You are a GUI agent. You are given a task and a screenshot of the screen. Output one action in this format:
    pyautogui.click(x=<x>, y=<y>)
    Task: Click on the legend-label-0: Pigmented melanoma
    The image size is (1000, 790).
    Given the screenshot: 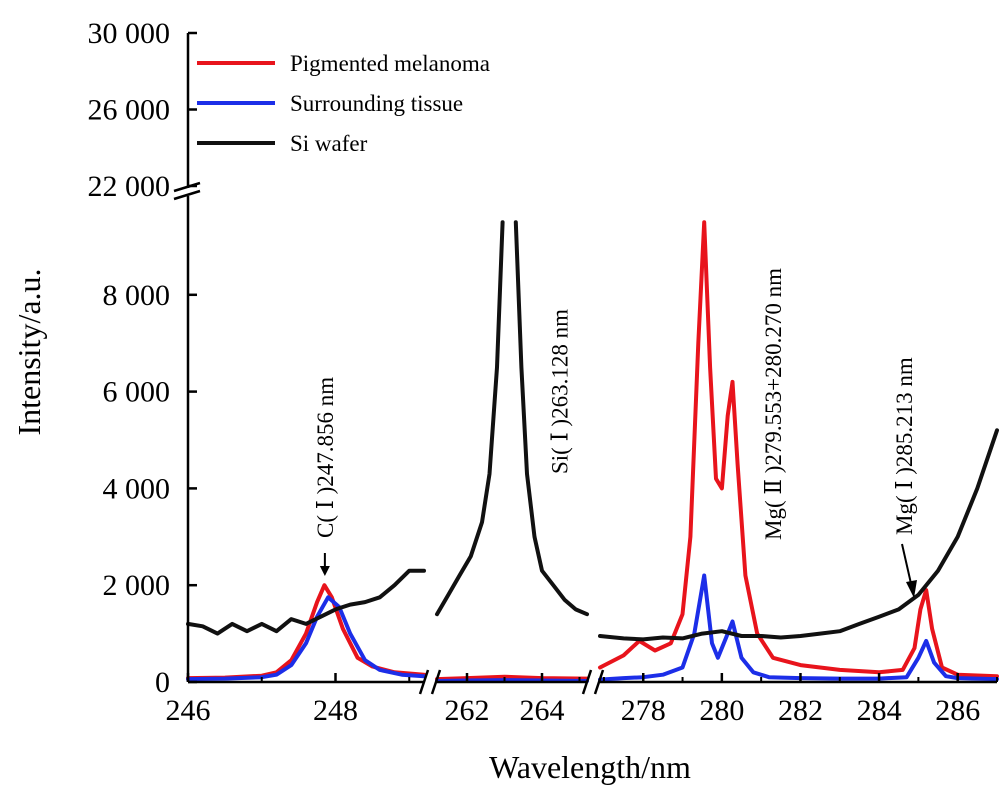 What is the action you would take?
    pyautogui.click(x=390, y=63)
    